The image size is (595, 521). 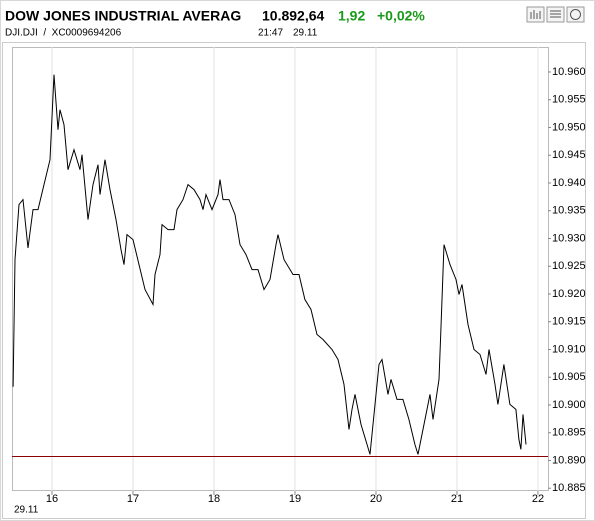 What do you see at coordinates (457, 499) in the screenshot?
I see `x-tick-label: 21` at bounding box center [457, 499].